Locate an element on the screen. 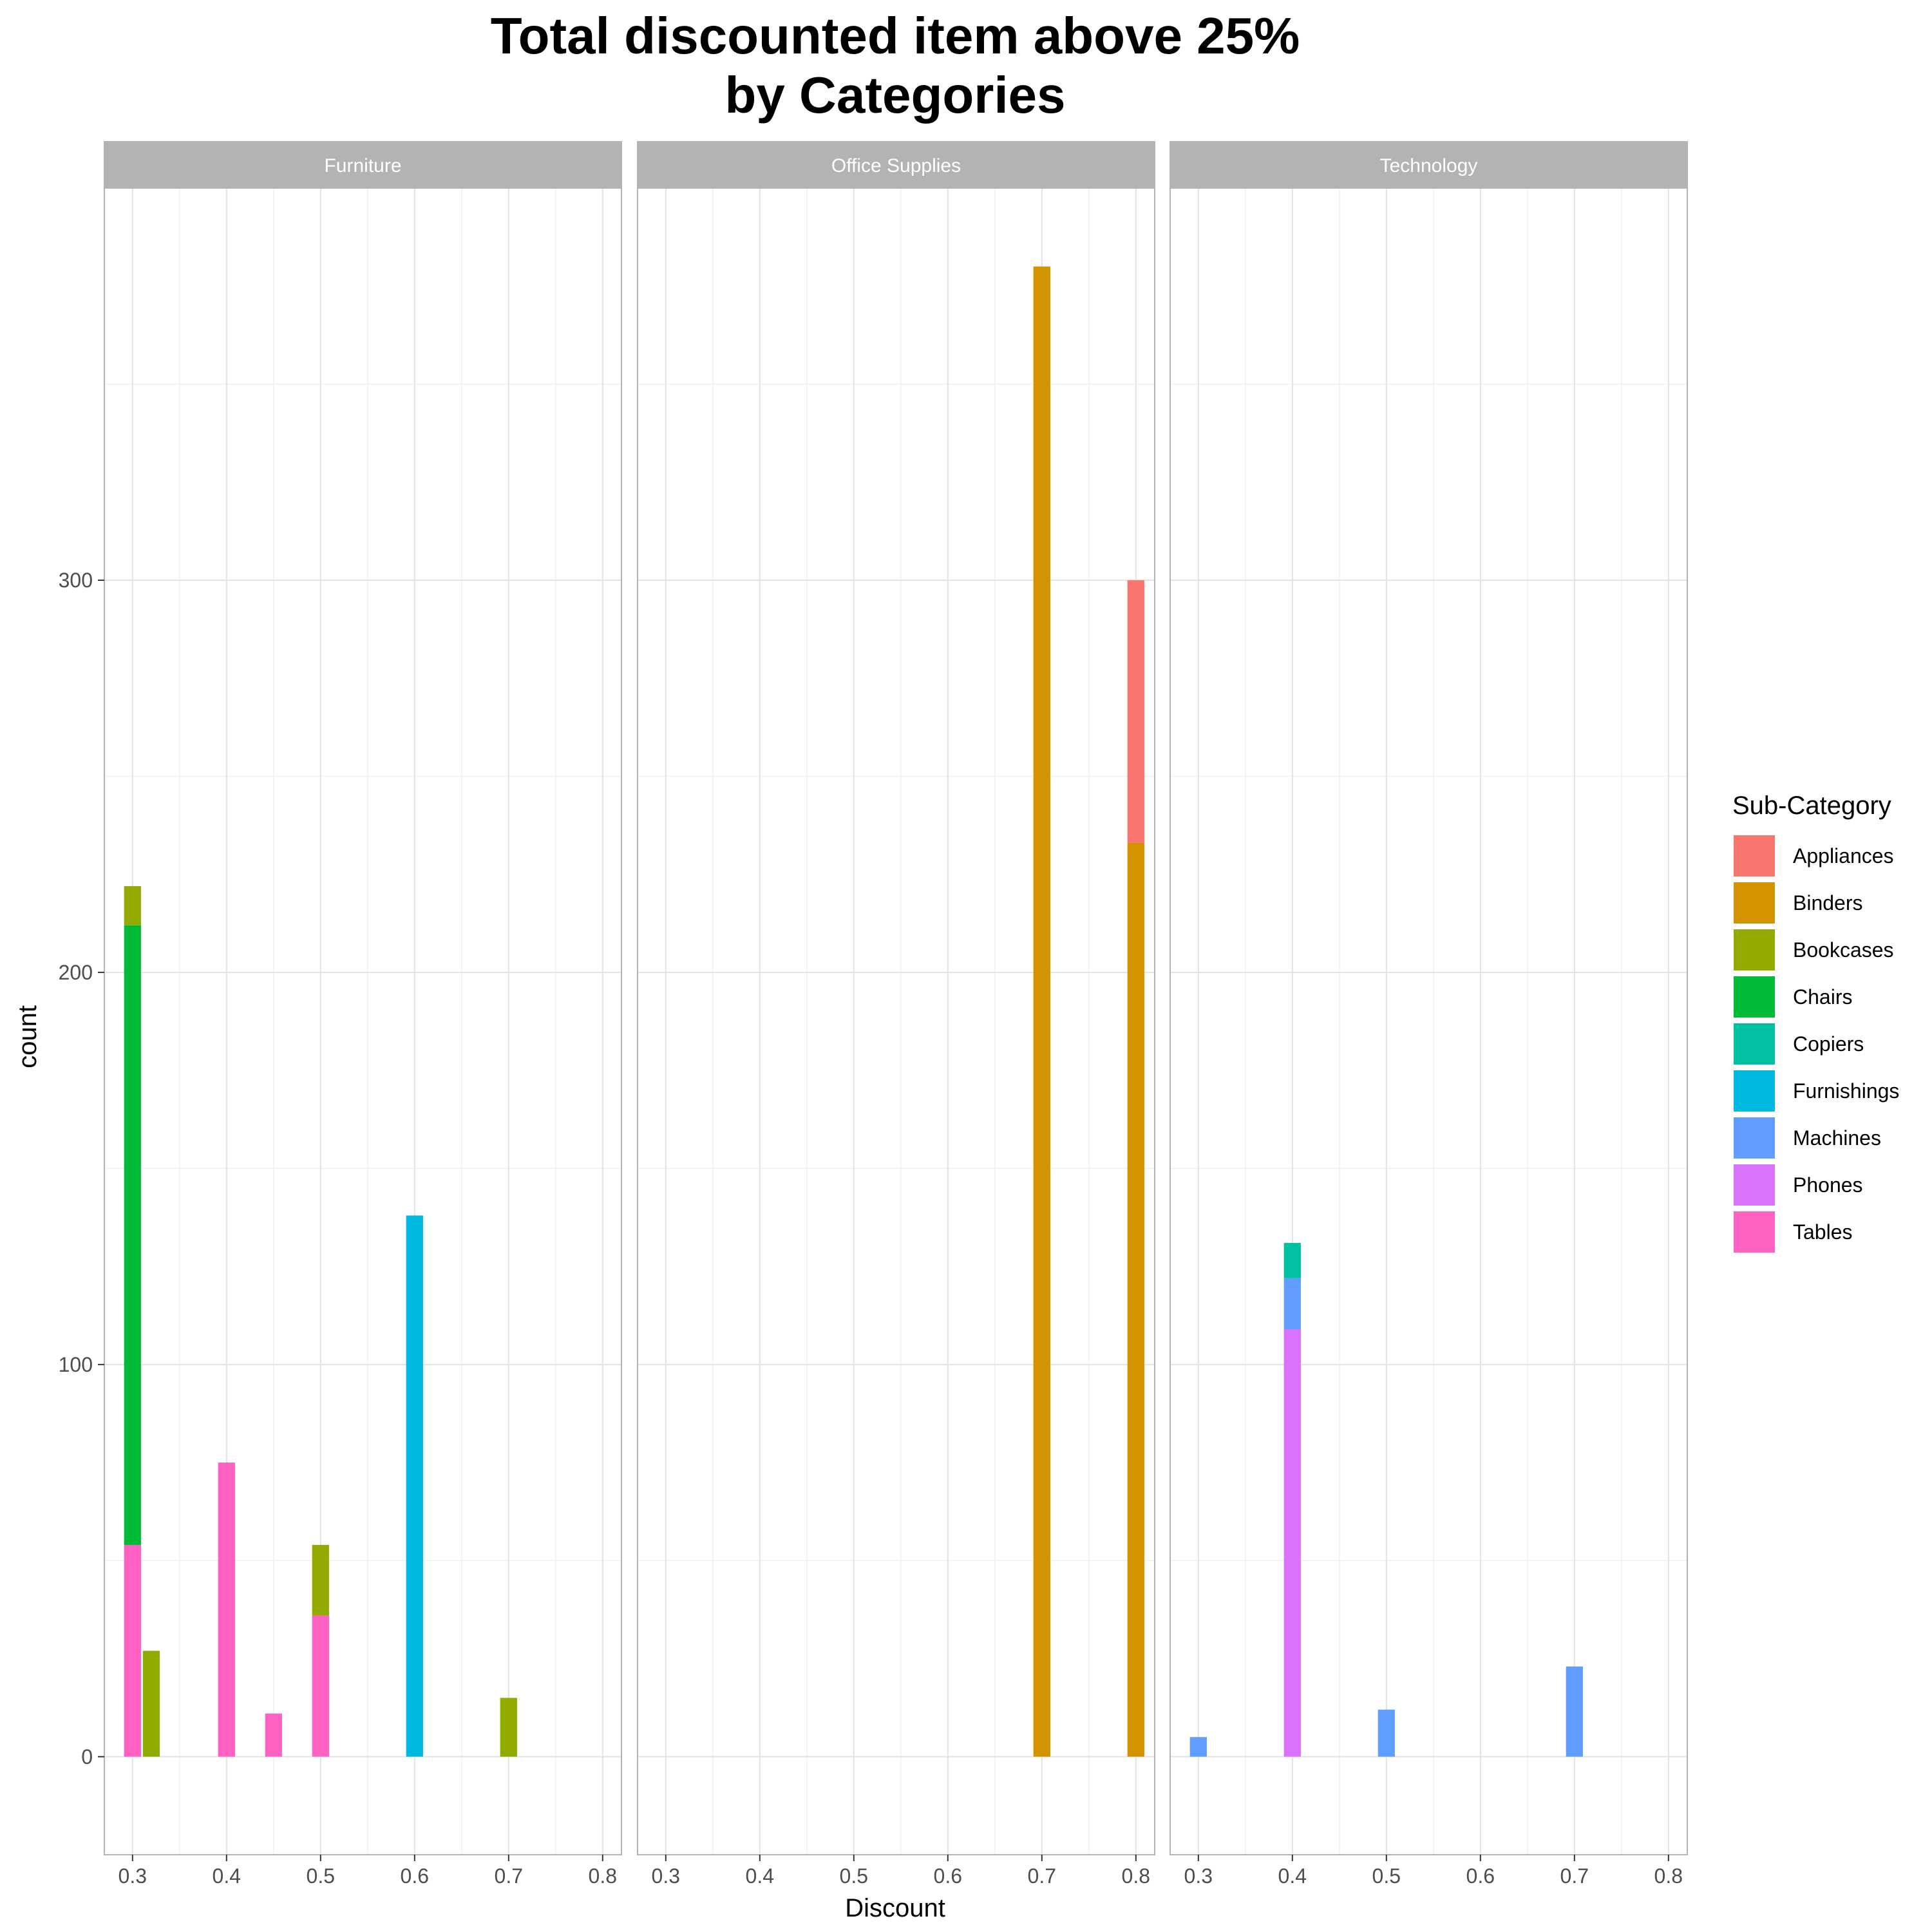 This screenshot has height=1932, width=1932. legend-key-phones is located at coordinates (1754, 1185).